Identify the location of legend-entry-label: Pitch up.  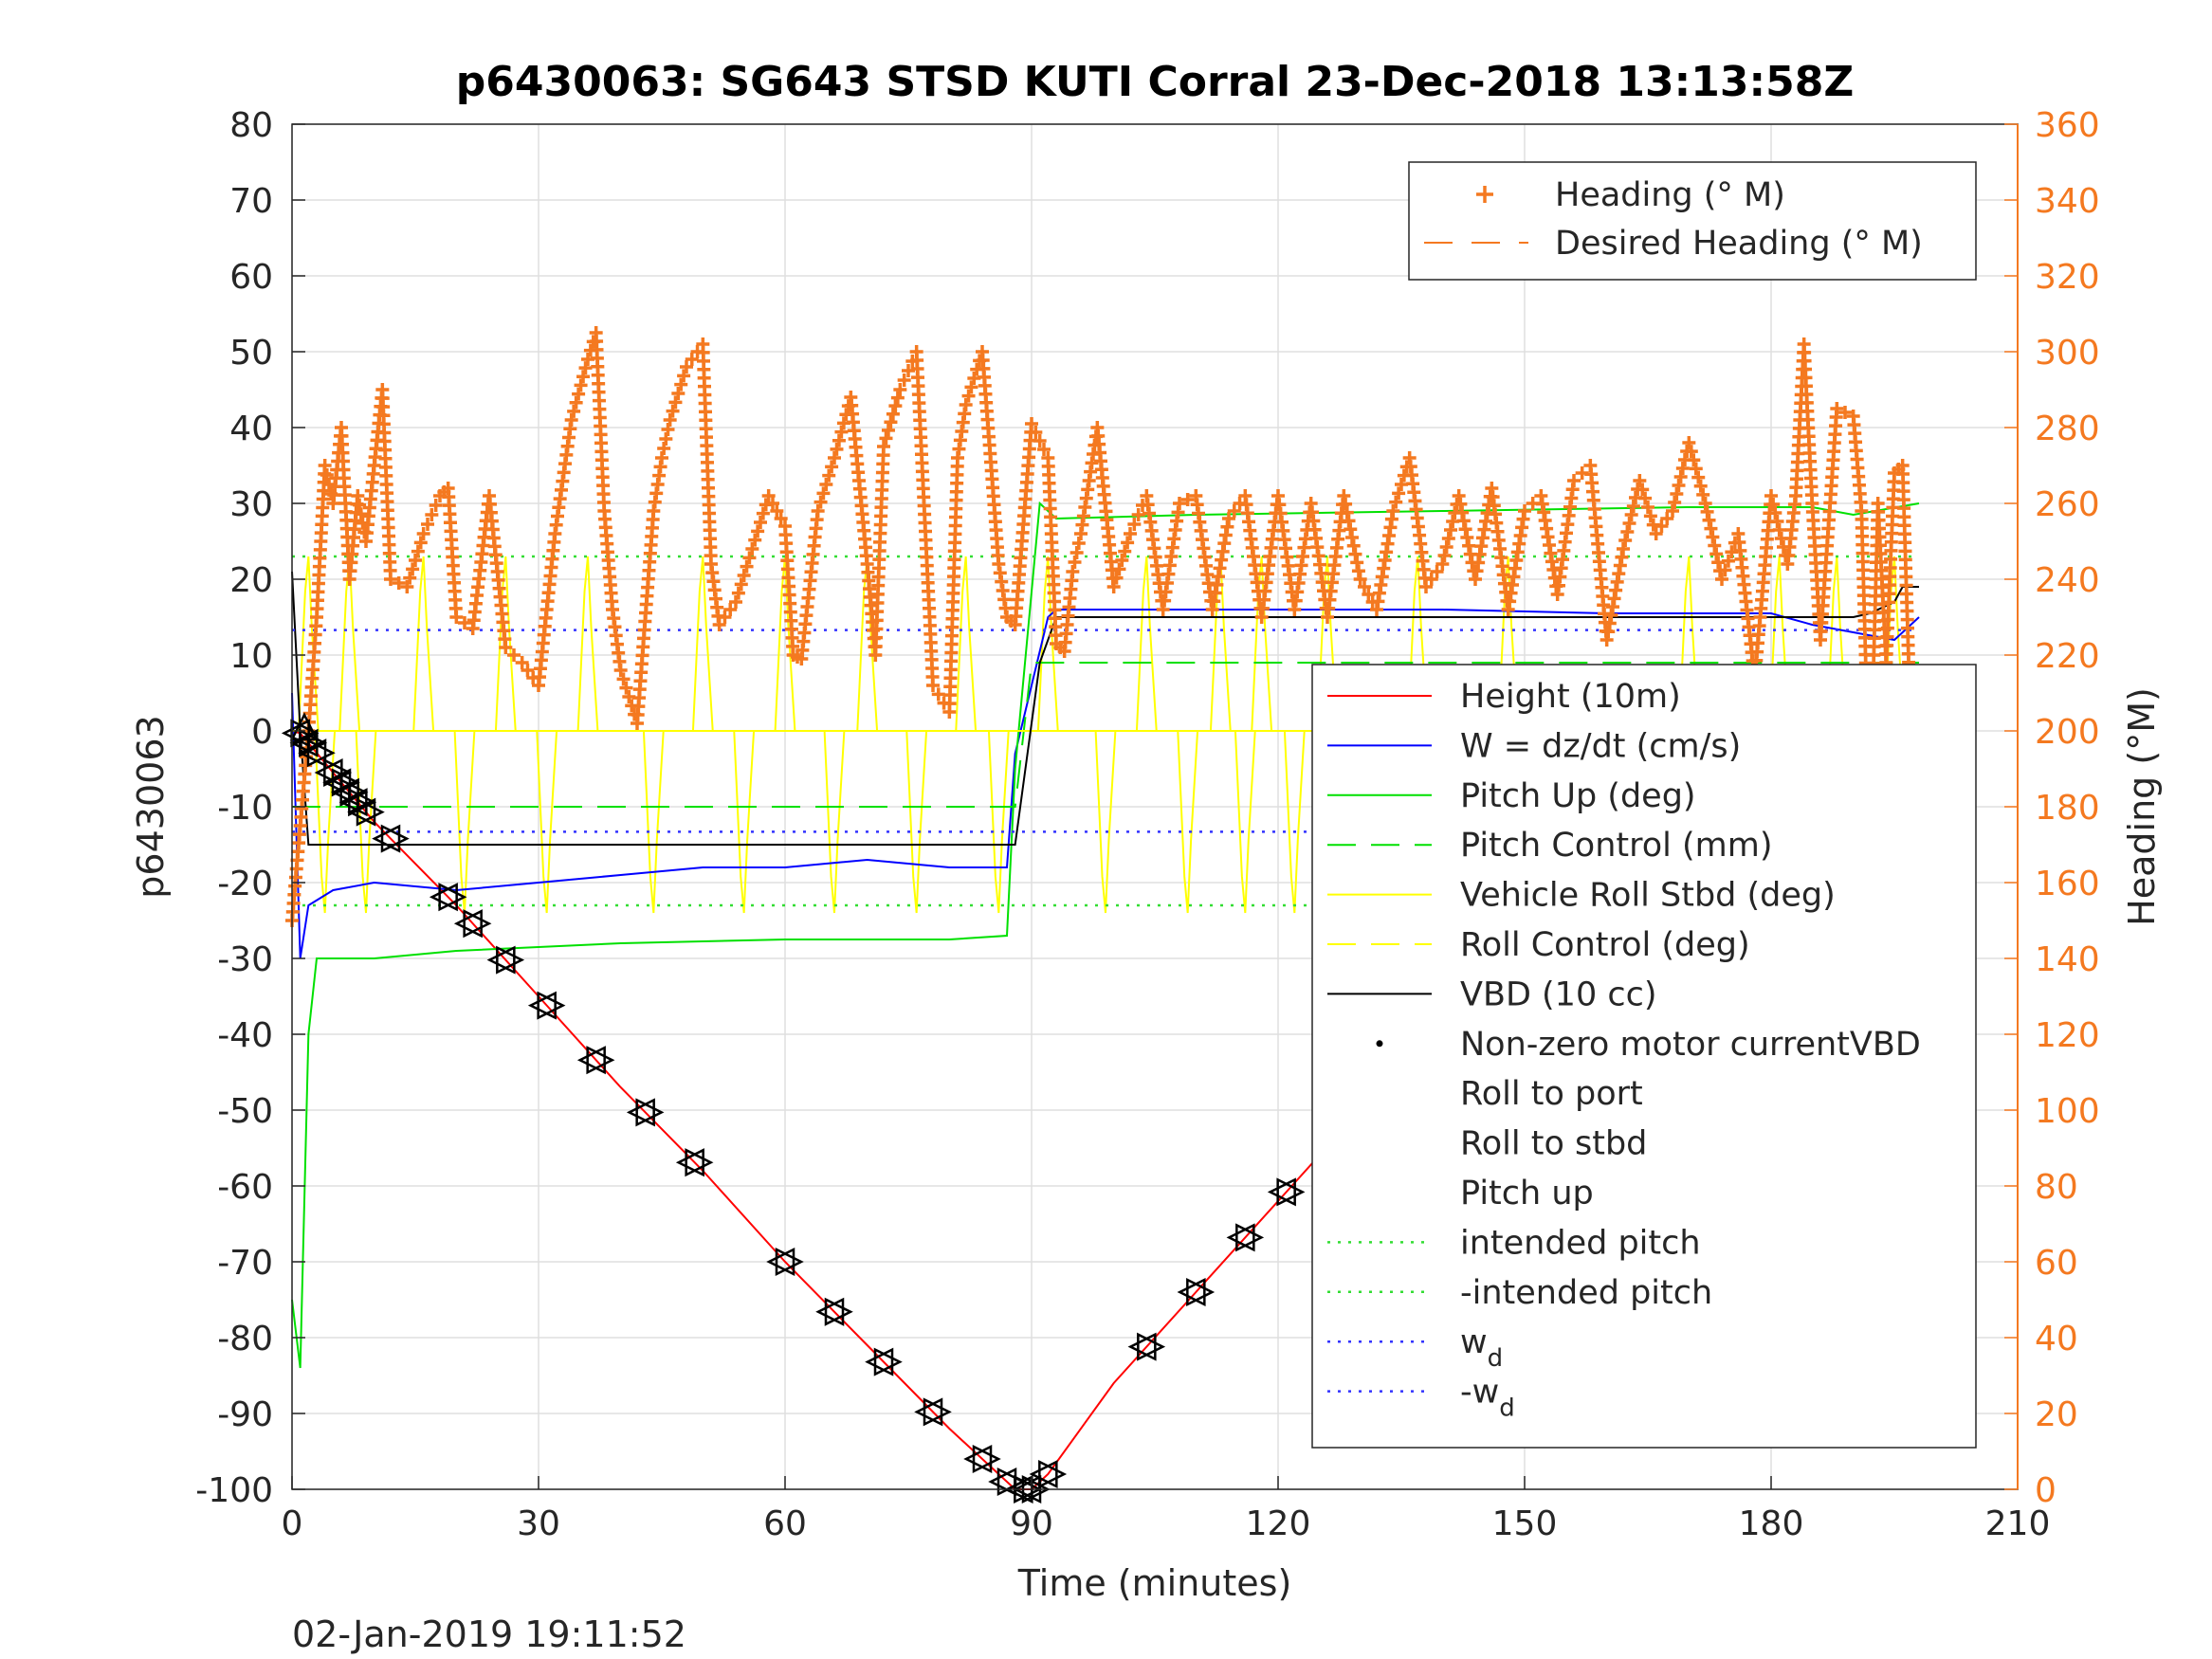
(1527, 1193).